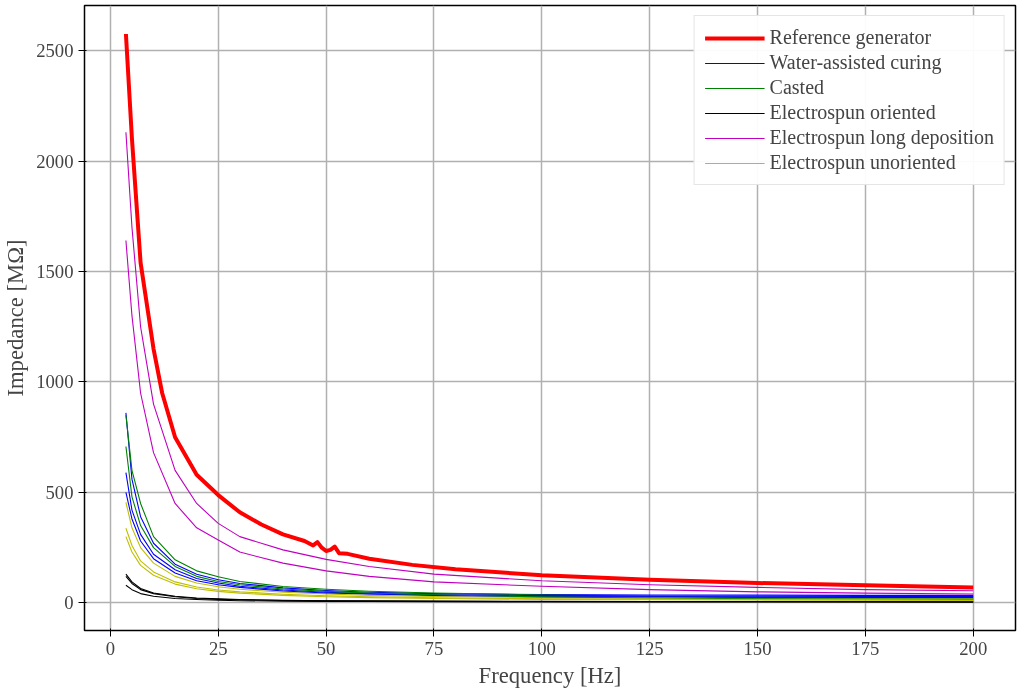 The image size is (1026, 694). What do you see at coordinates (865, 648) in the screenshot?
I see `x-tick-label: 175` at bounding box center [865, 648].